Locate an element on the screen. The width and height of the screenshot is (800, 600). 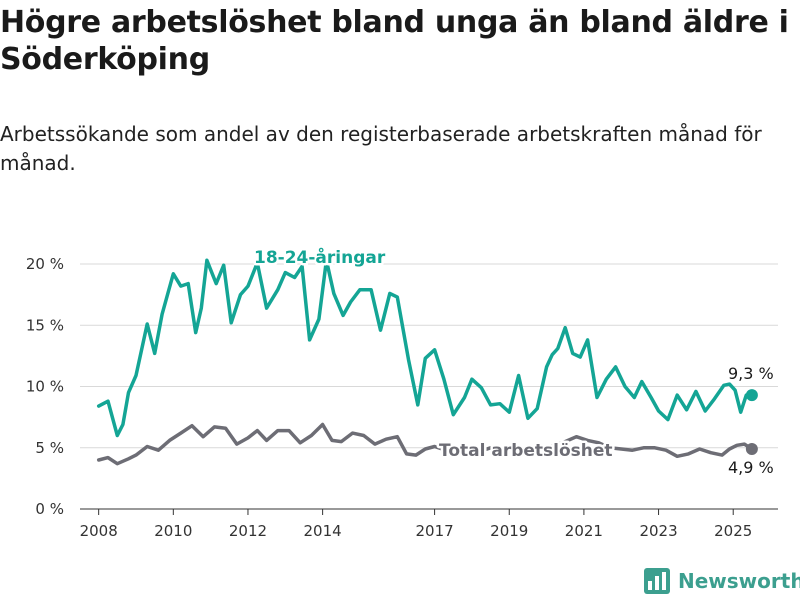
y-tick-label: 0 % is located at coordinates (49, 509).